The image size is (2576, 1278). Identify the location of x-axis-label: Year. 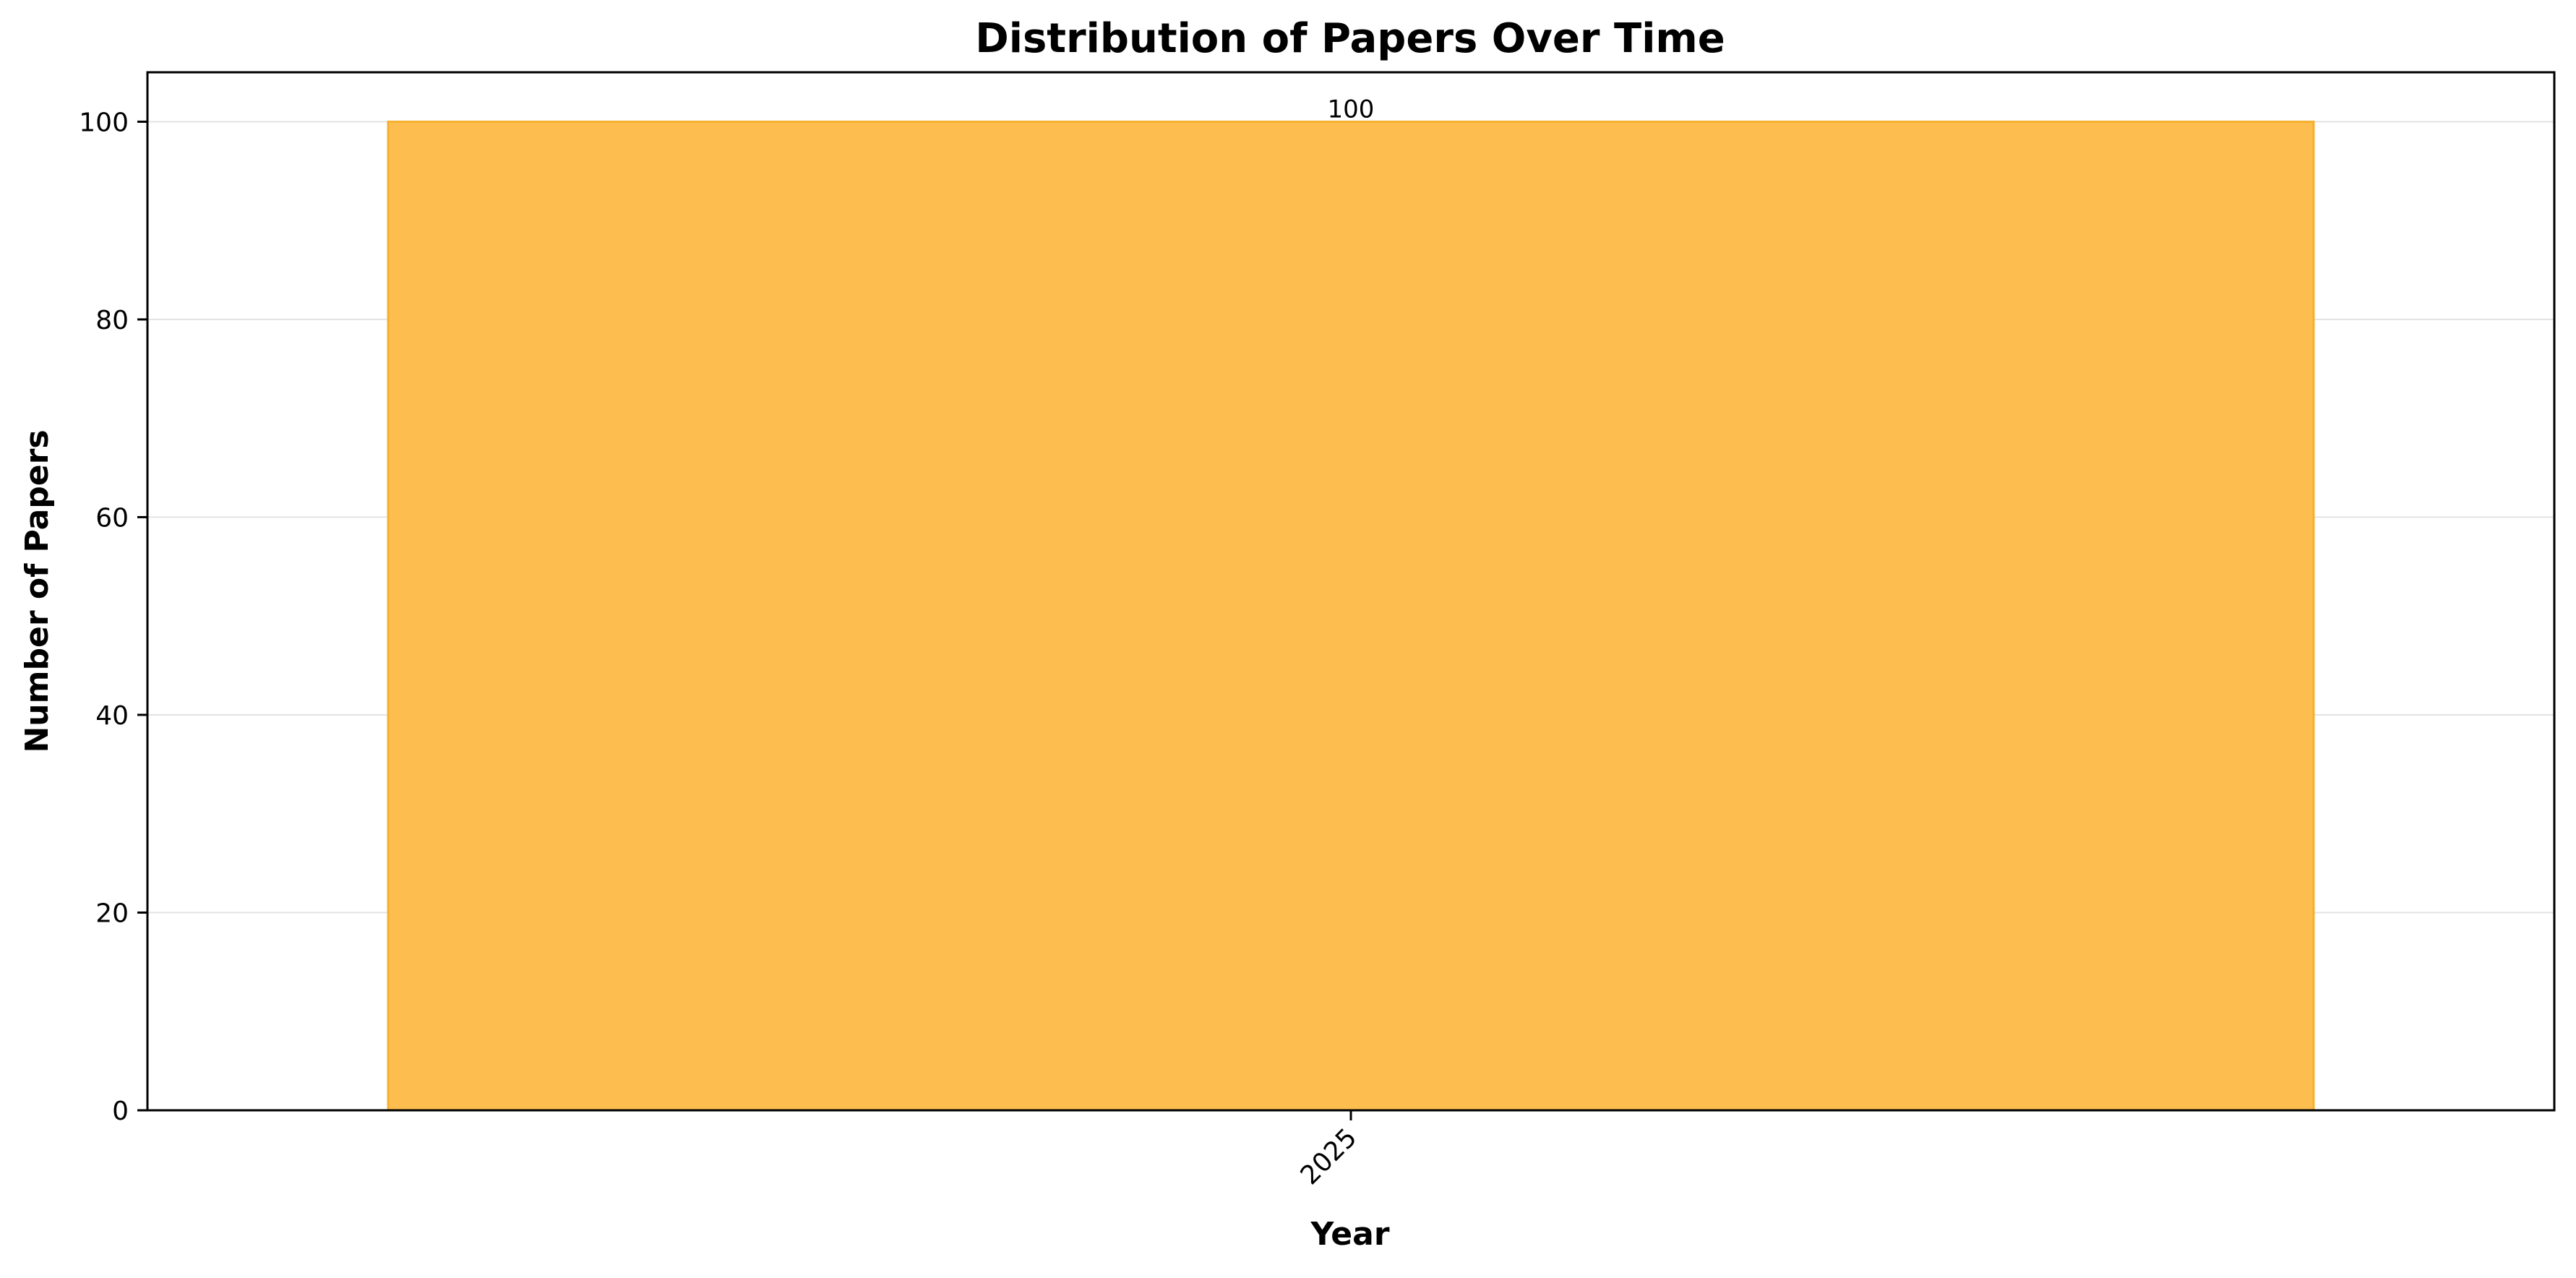
(1349, 1234).